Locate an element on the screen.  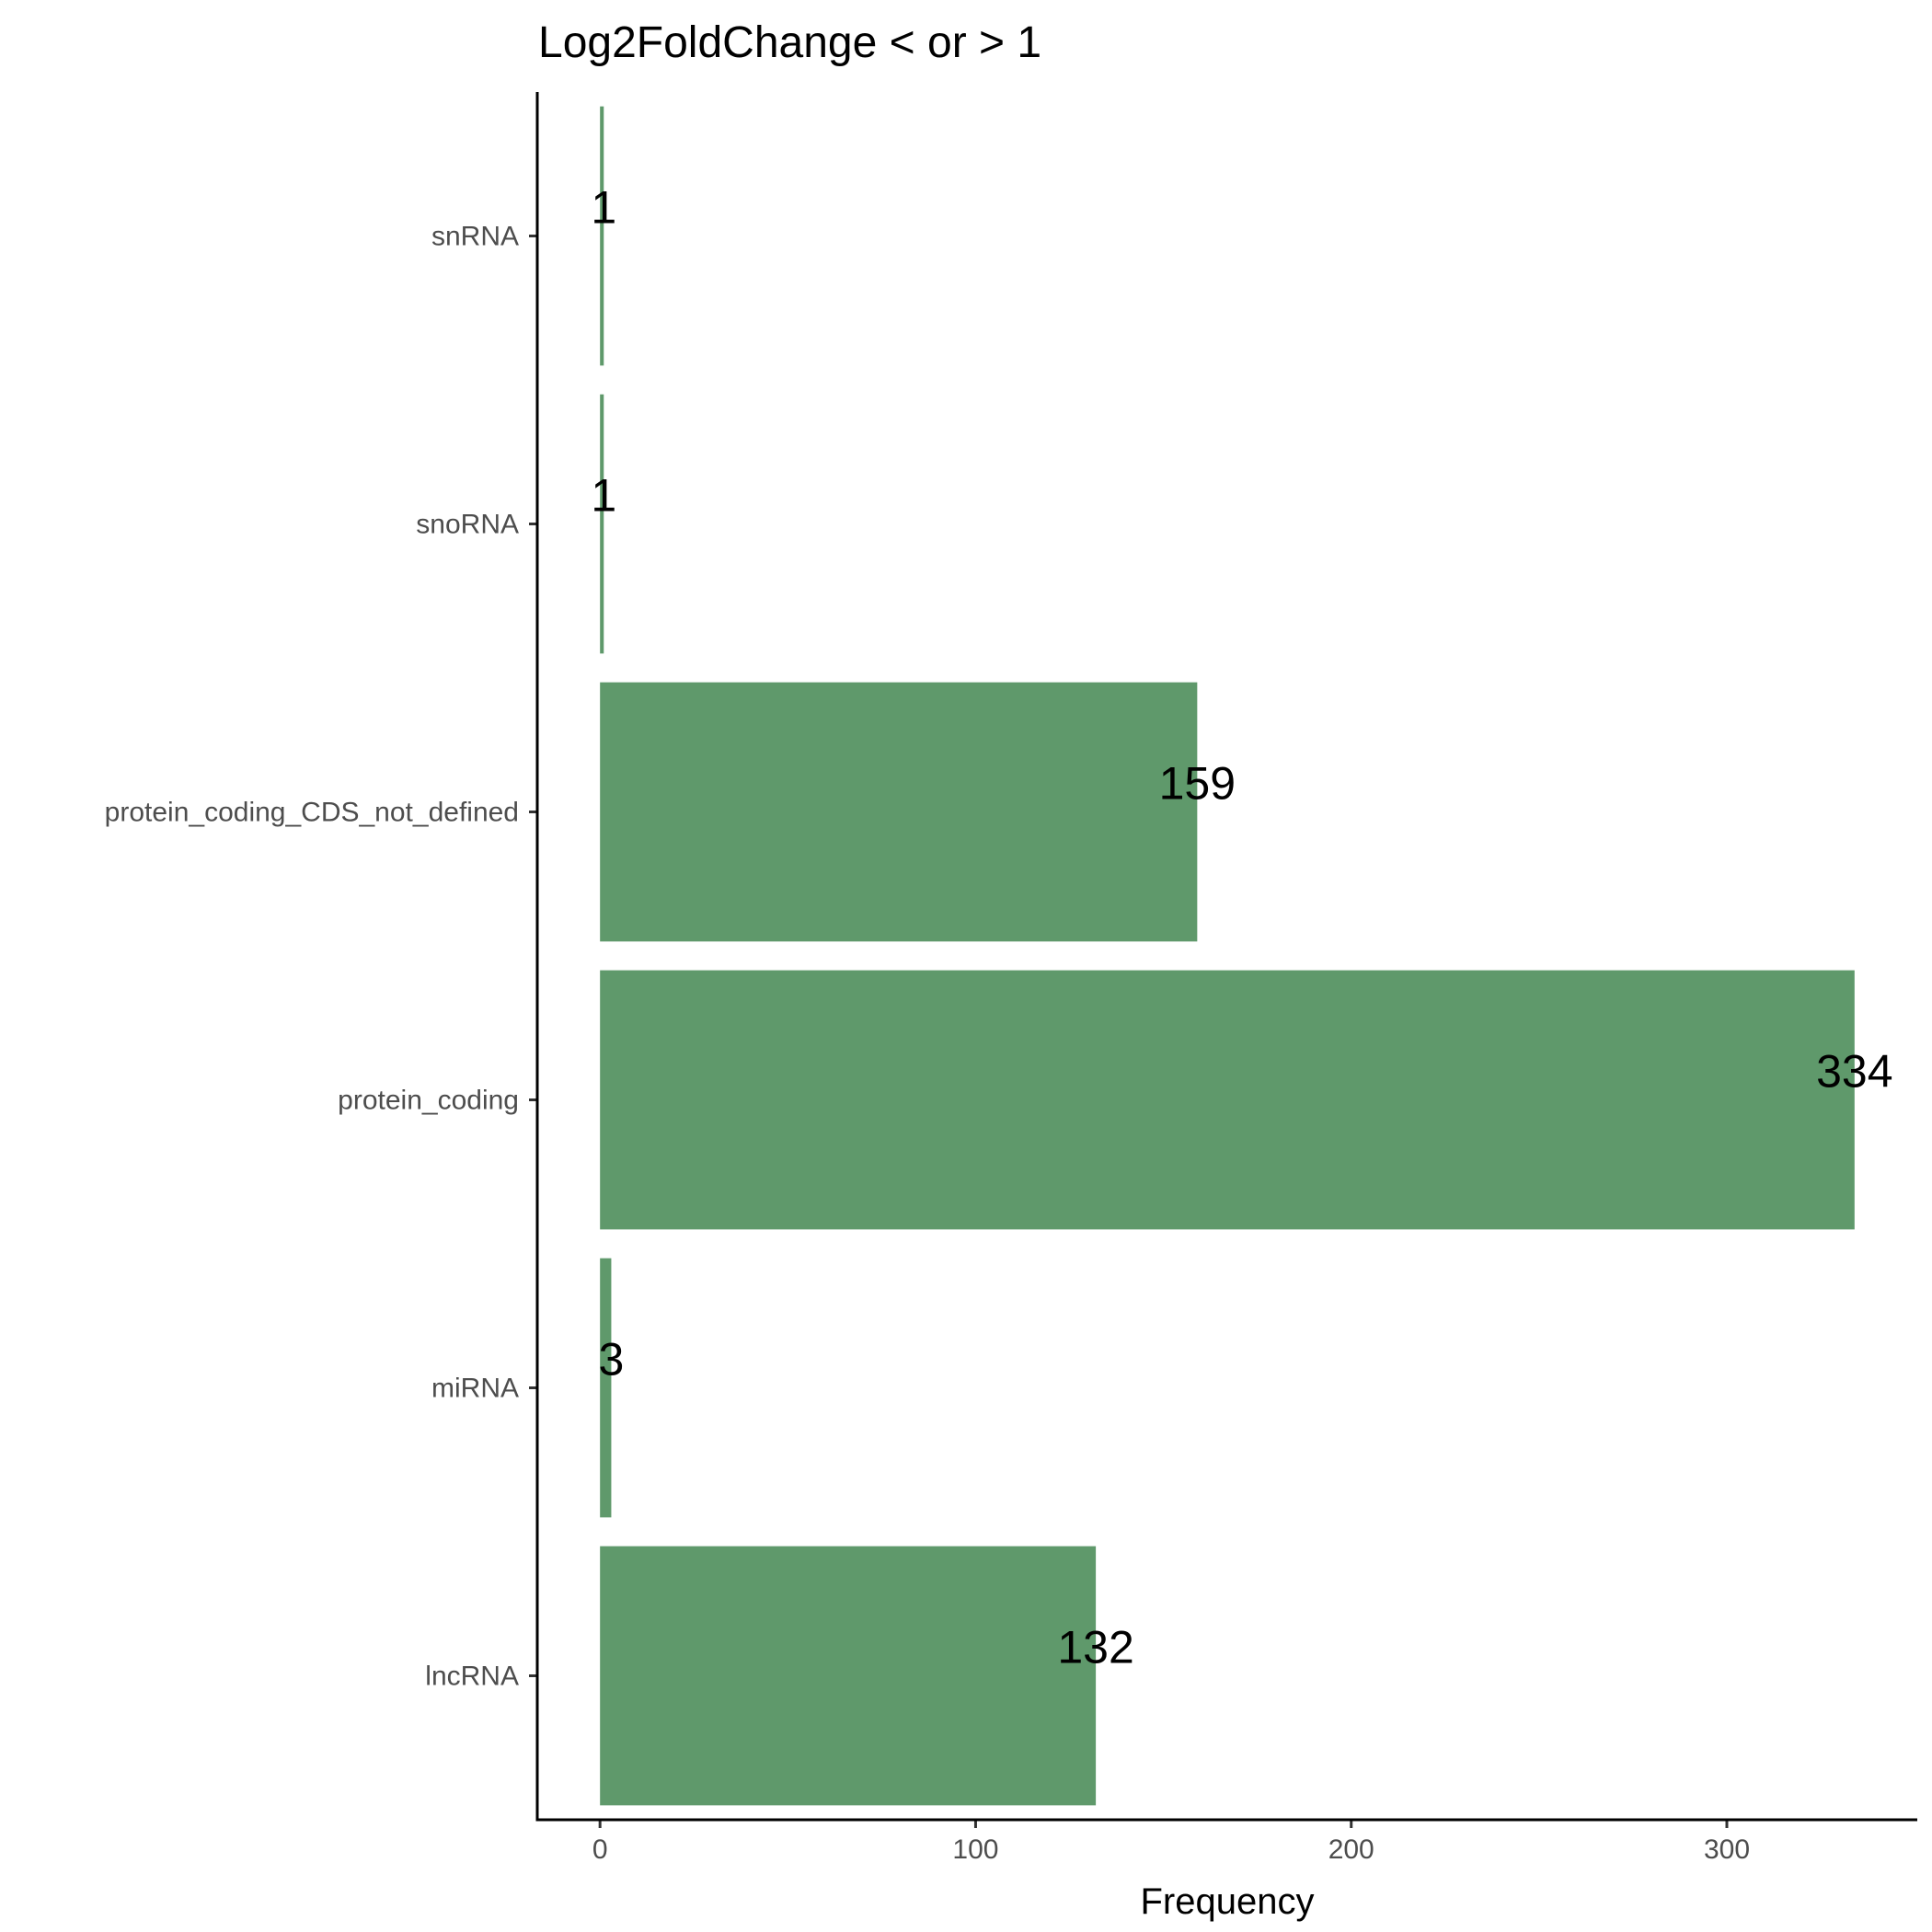
data-label-lncRNA: 132 is located at coordinates (1095, 1647).